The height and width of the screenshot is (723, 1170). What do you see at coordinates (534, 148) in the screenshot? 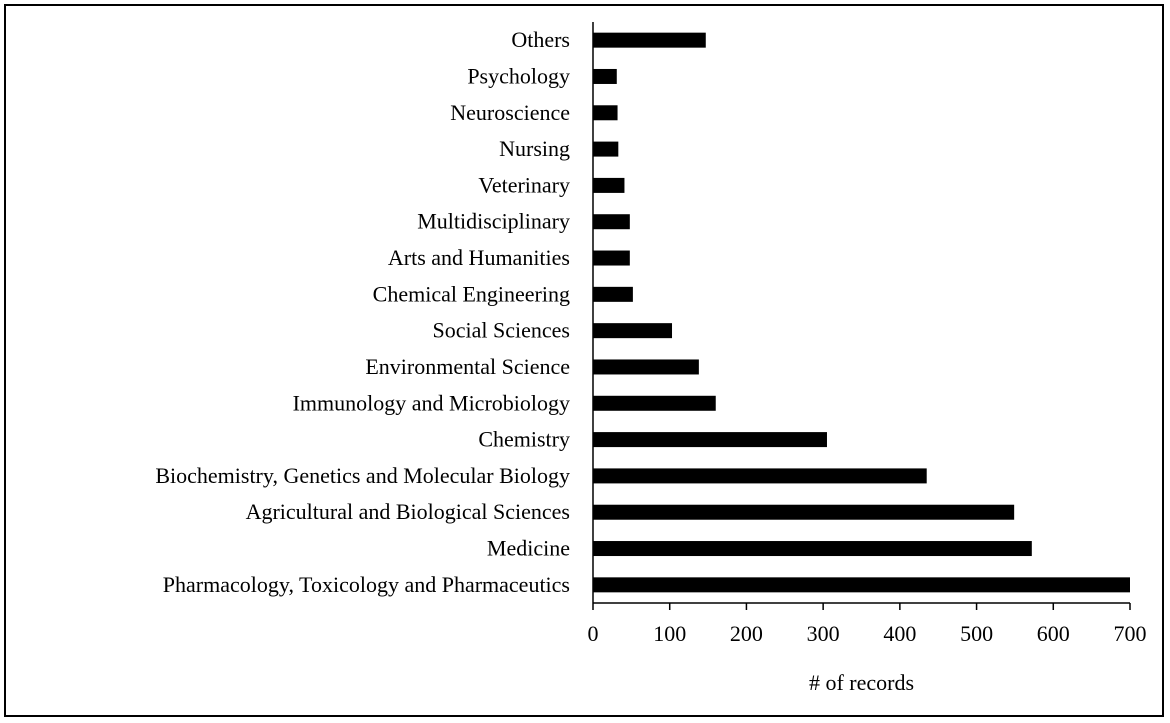
I see `category-label: Nursing` at bounding box center [534, 148].